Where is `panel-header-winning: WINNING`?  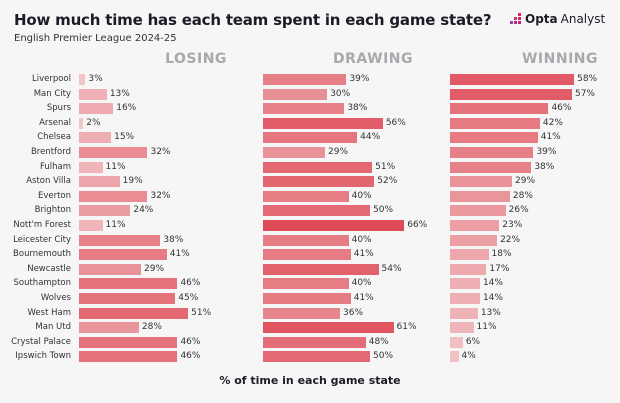 panel-header-winning: WINNING is located at coordinates (559, 59).